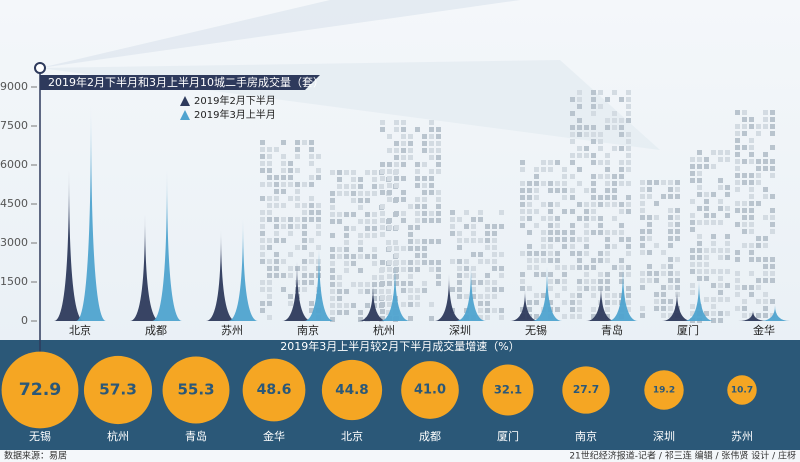 The width and height of the screenshot is (800, 462). I want to click on x-tick-label: 青岛, so click(612, 330).